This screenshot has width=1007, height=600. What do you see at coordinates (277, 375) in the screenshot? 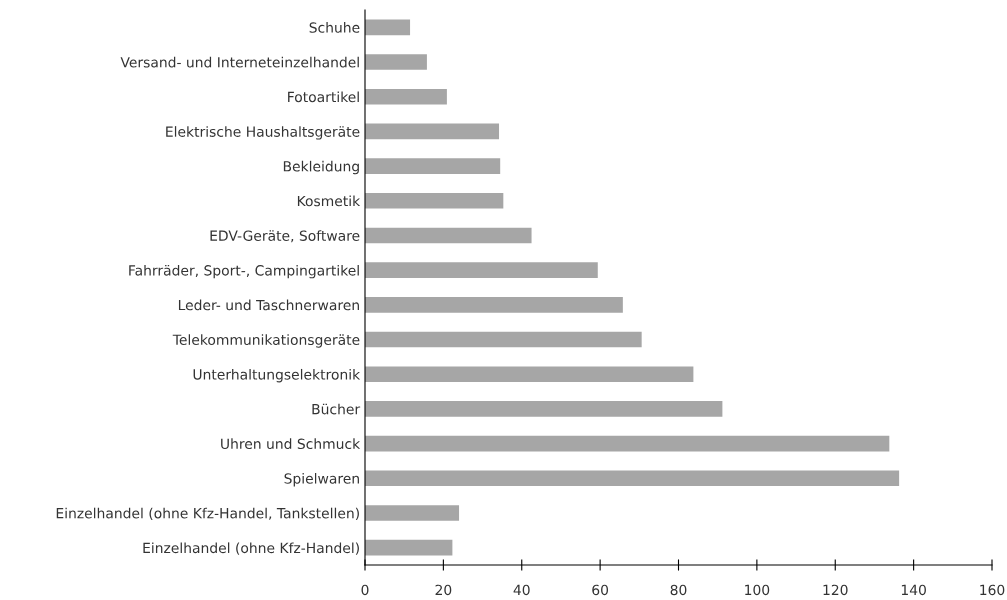
I see `y-tick-label: Unterhaltungselektronik` at bounding box center [277, 375].